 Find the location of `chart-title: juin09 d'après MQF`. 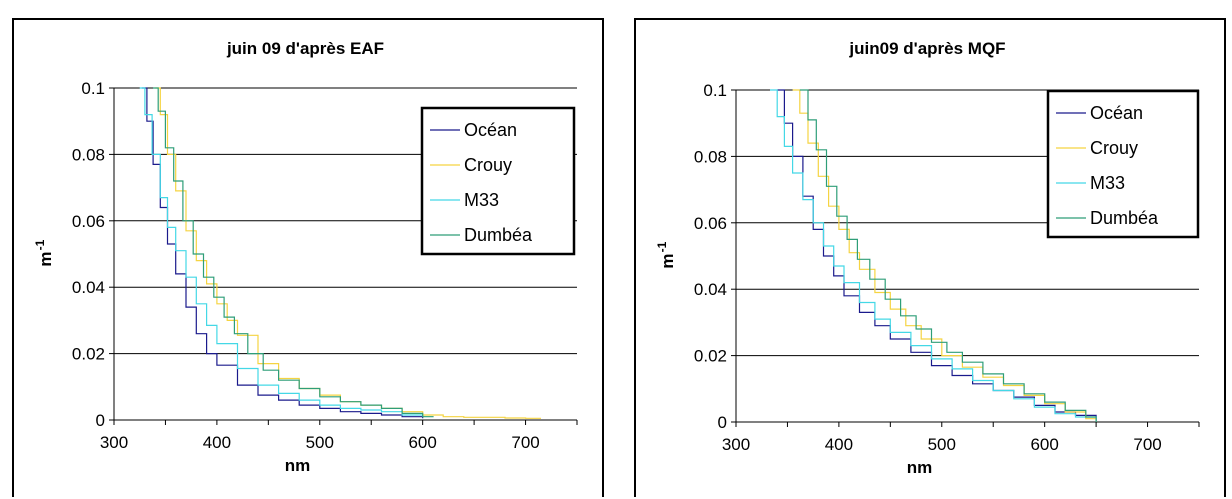

chart-title: juin09 d'après MQF is located at coordinates (926, 48).